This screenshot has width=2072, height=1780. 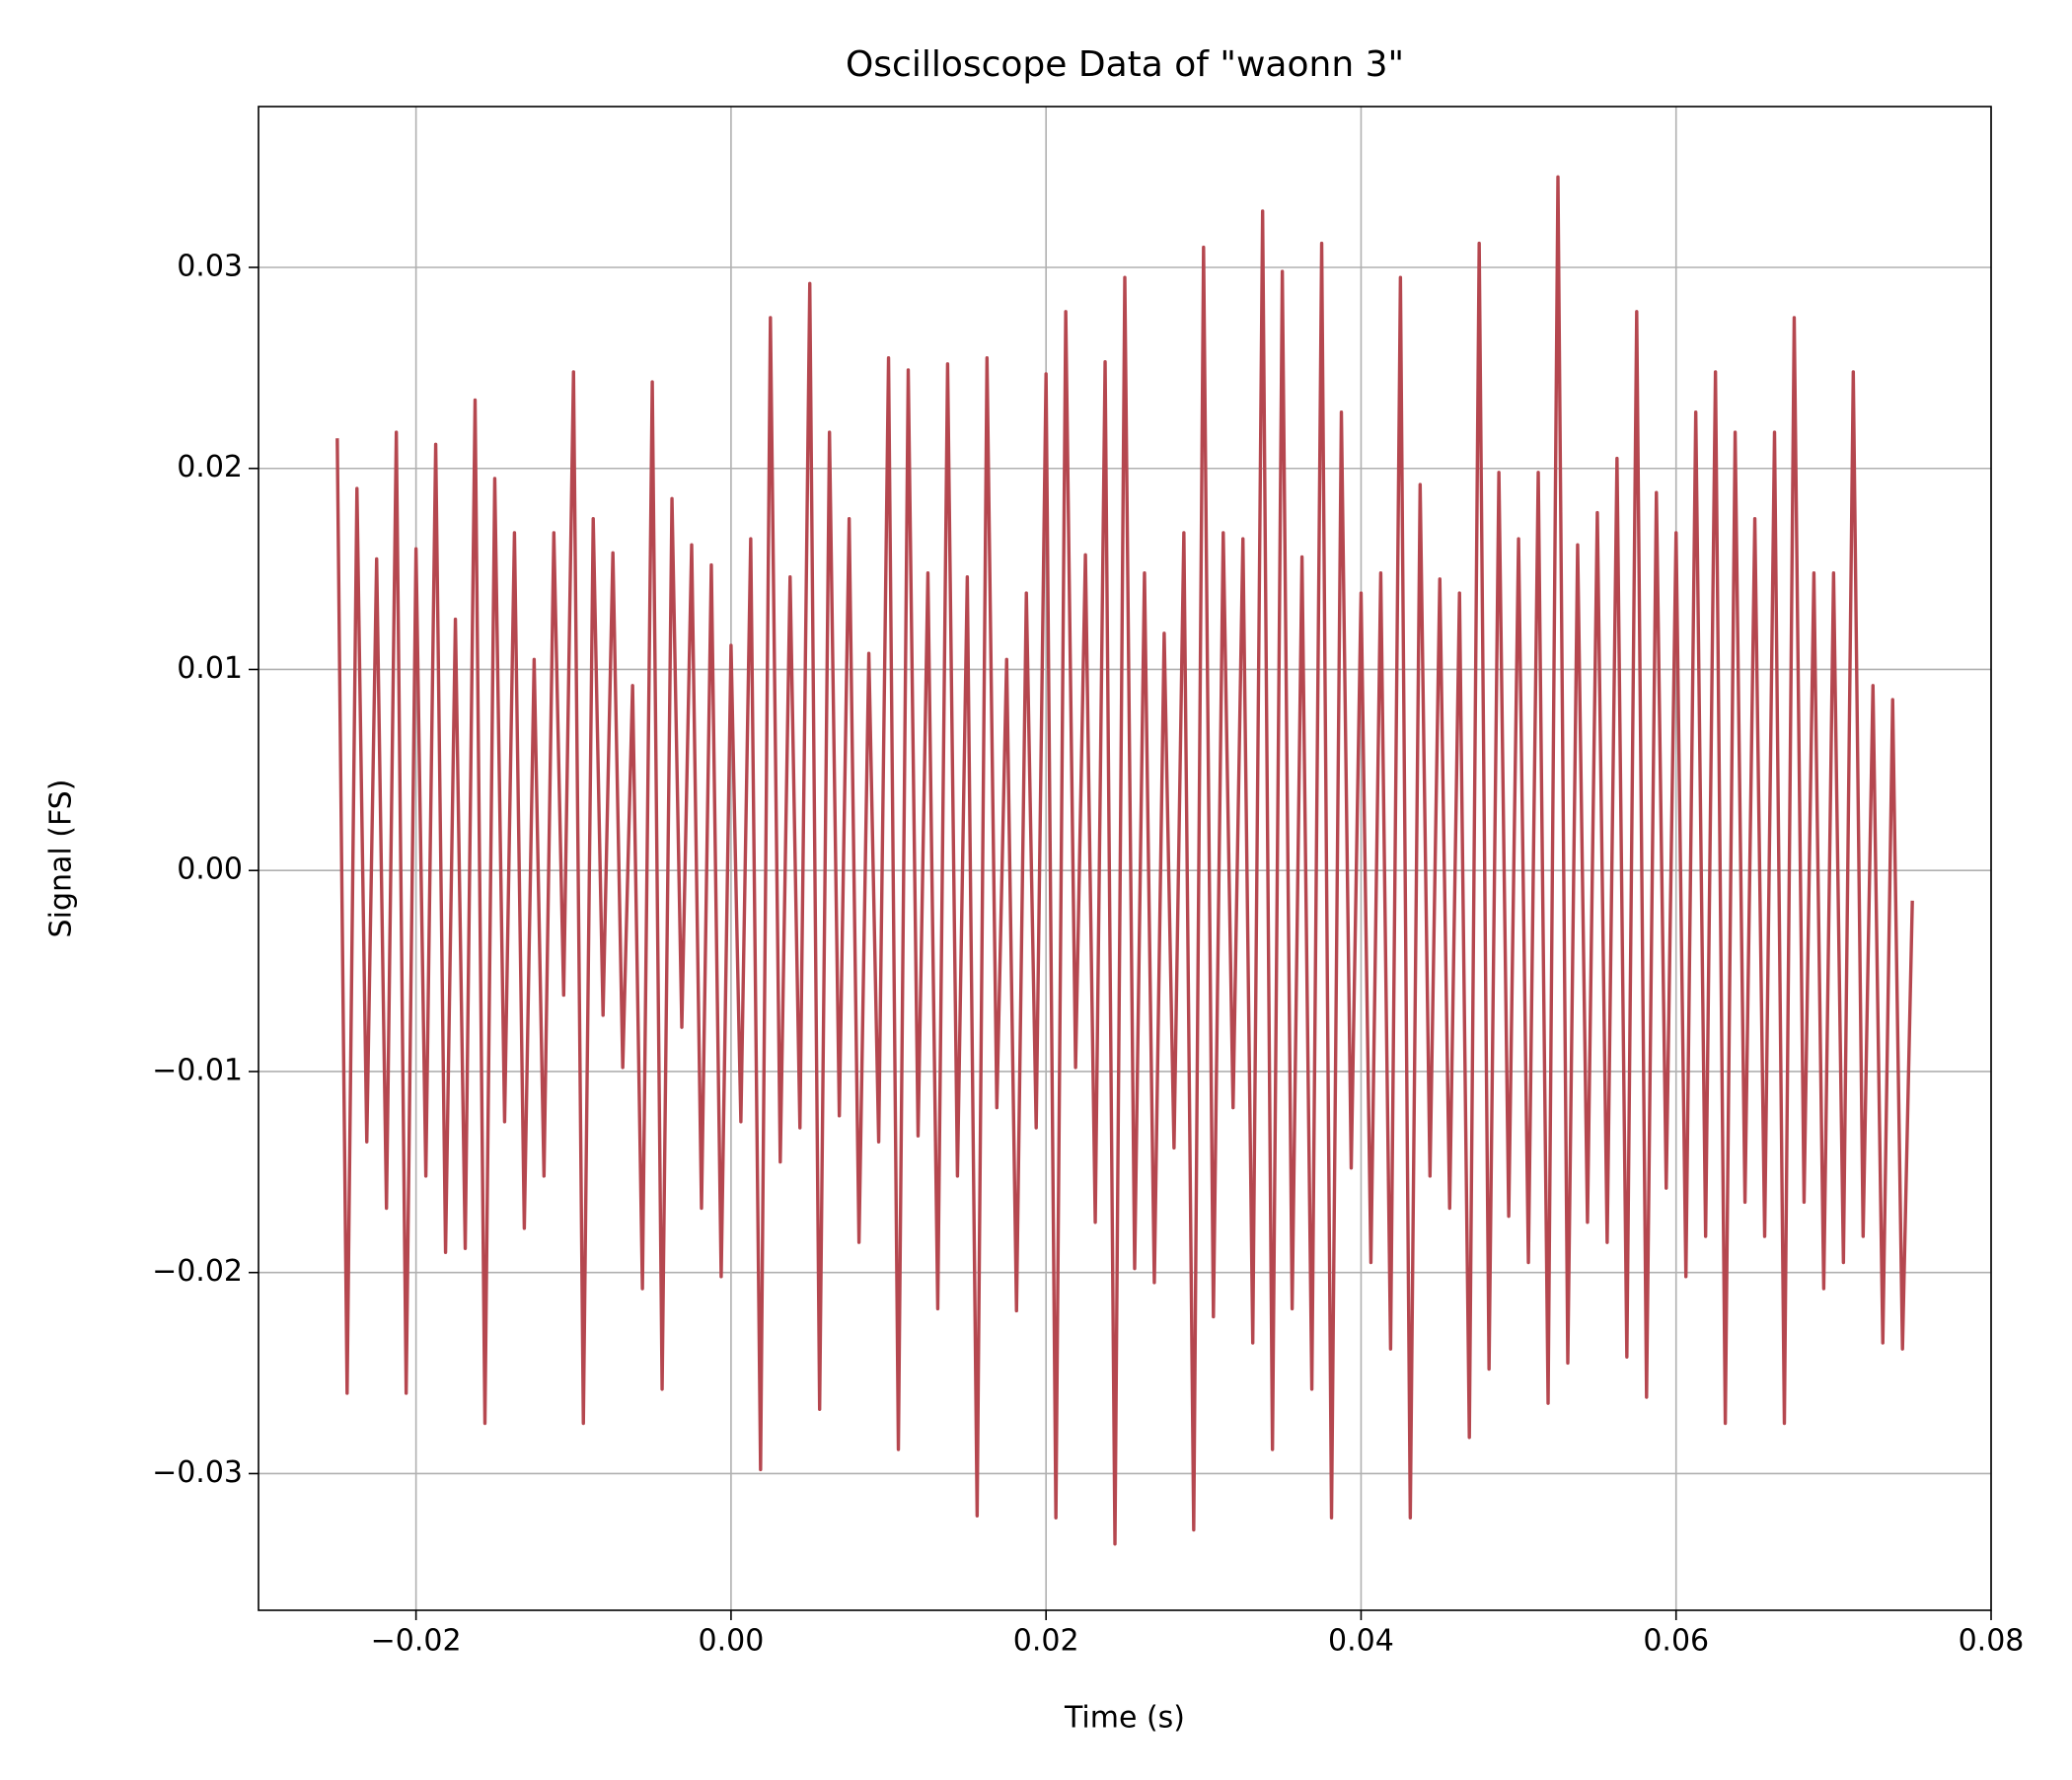 What do you see at coordinates (198, 1070) in the screenshot?
I see `y-tick-label: −0.01` at bounding box center [198, 1070].